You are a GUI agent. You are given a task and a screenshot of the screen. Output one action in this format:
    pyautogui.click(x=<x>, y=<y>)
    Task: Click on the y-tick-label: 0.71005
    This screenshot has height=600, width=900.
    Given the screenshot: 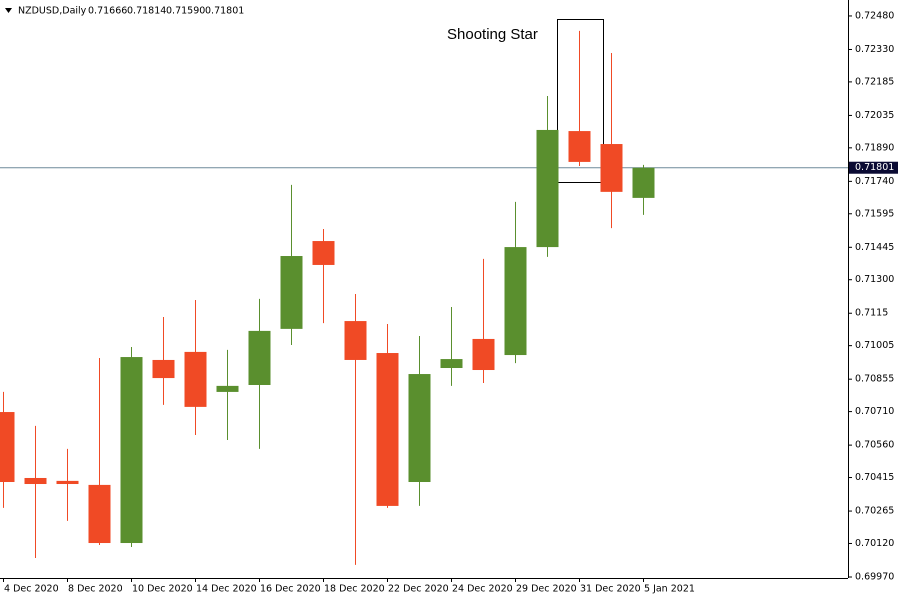 What is the action you would take?
    pyautogui.click(x=874, y=345)
    